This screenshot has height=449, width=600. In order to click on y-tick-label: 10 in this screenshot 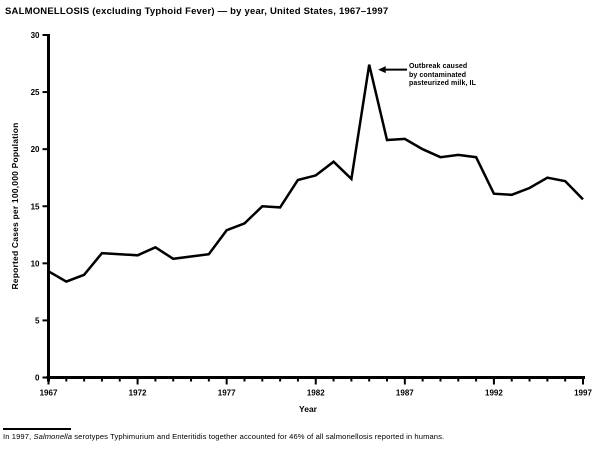, I will do `click(35, 263)`.